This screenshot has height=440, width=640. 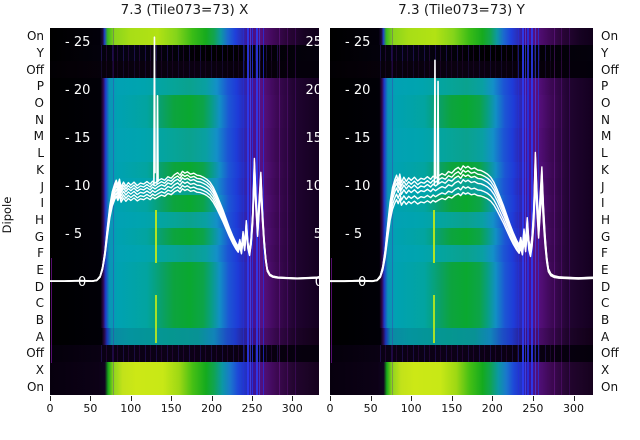 What do you see at coordinates (312, 186) in the screenshot?
I see `power-tick-label: 10` at bounding box center [312, 186].